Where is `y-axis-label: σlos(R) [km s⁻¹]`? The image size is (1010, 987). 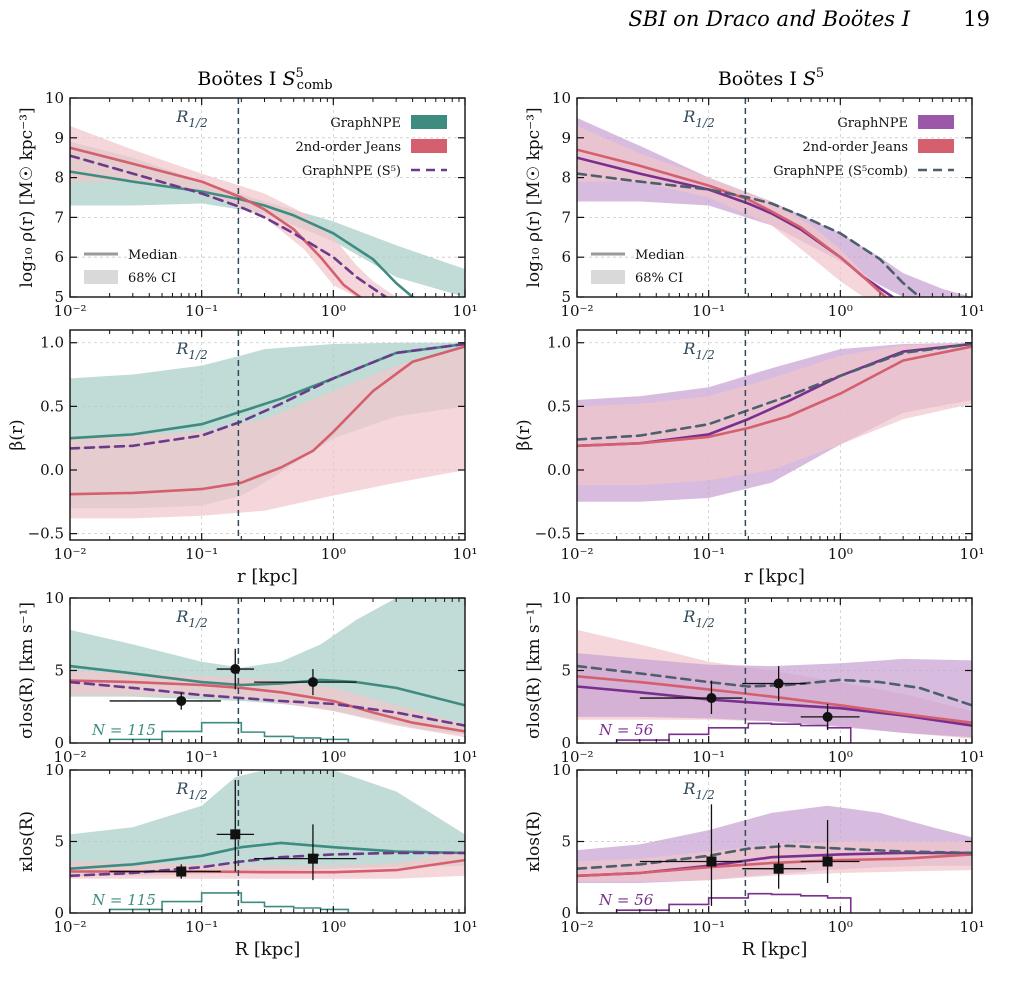
y-axis-label: σlos(R) [km s⁻¹] is located at coordinates (534, 670).